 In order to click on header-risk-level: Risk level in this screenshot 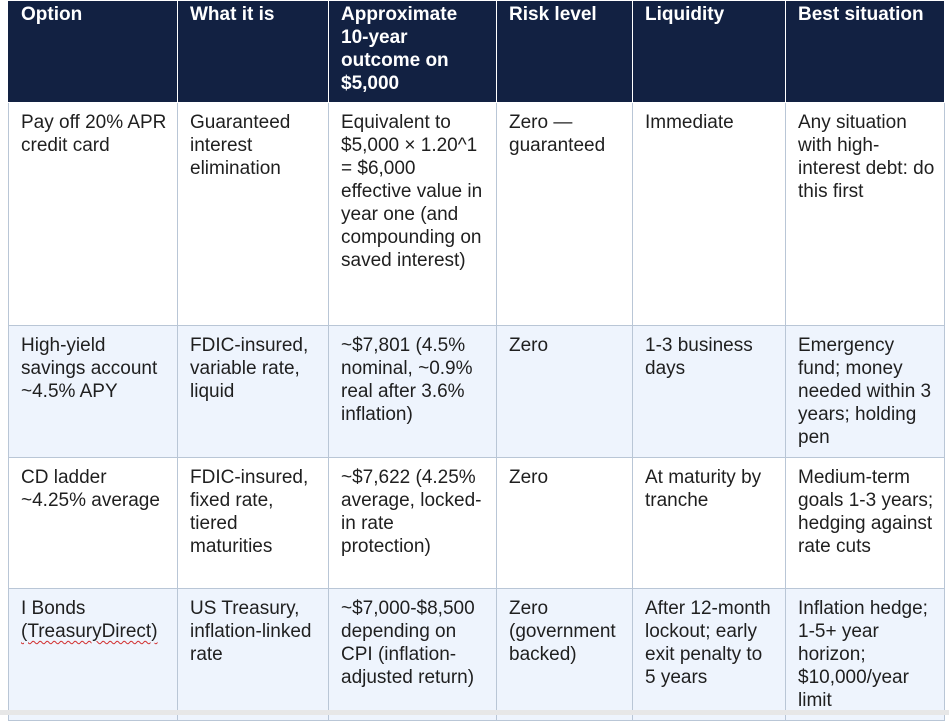, I will do `click(564, 51)`.